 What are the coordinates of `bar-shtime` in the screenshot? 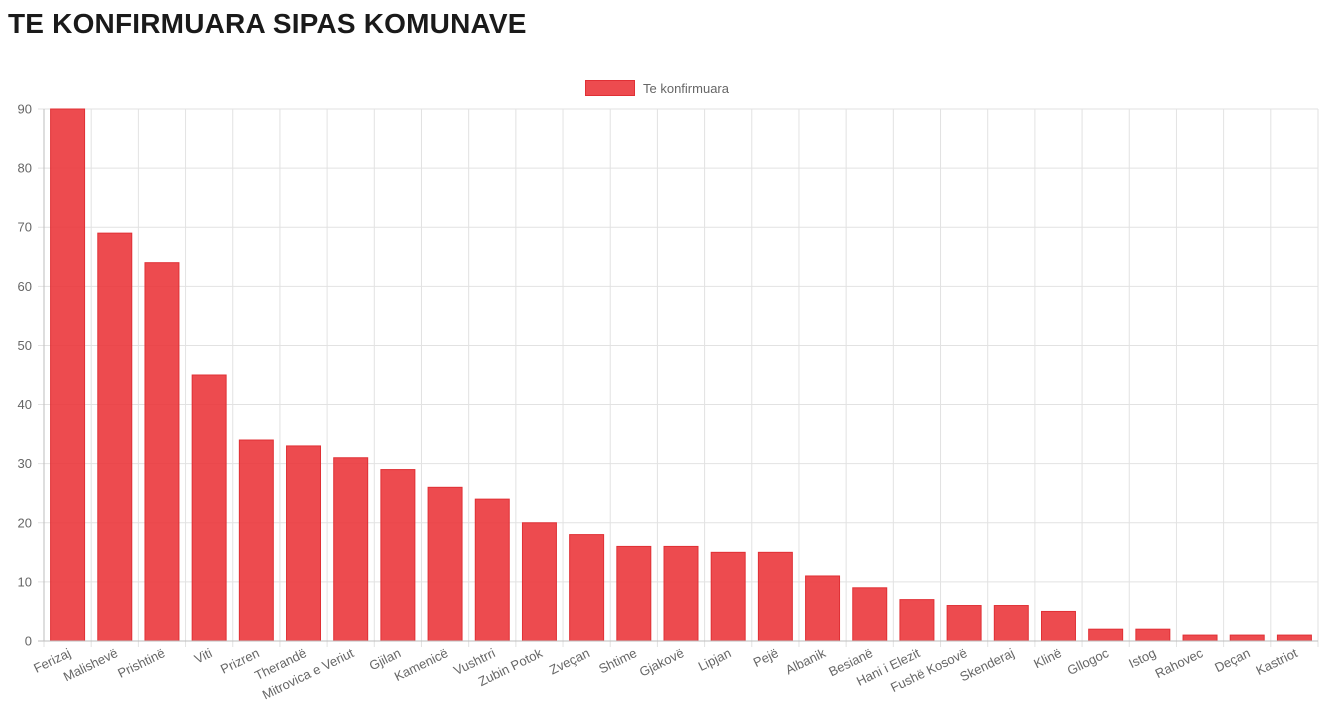 It's located at (634, 593).